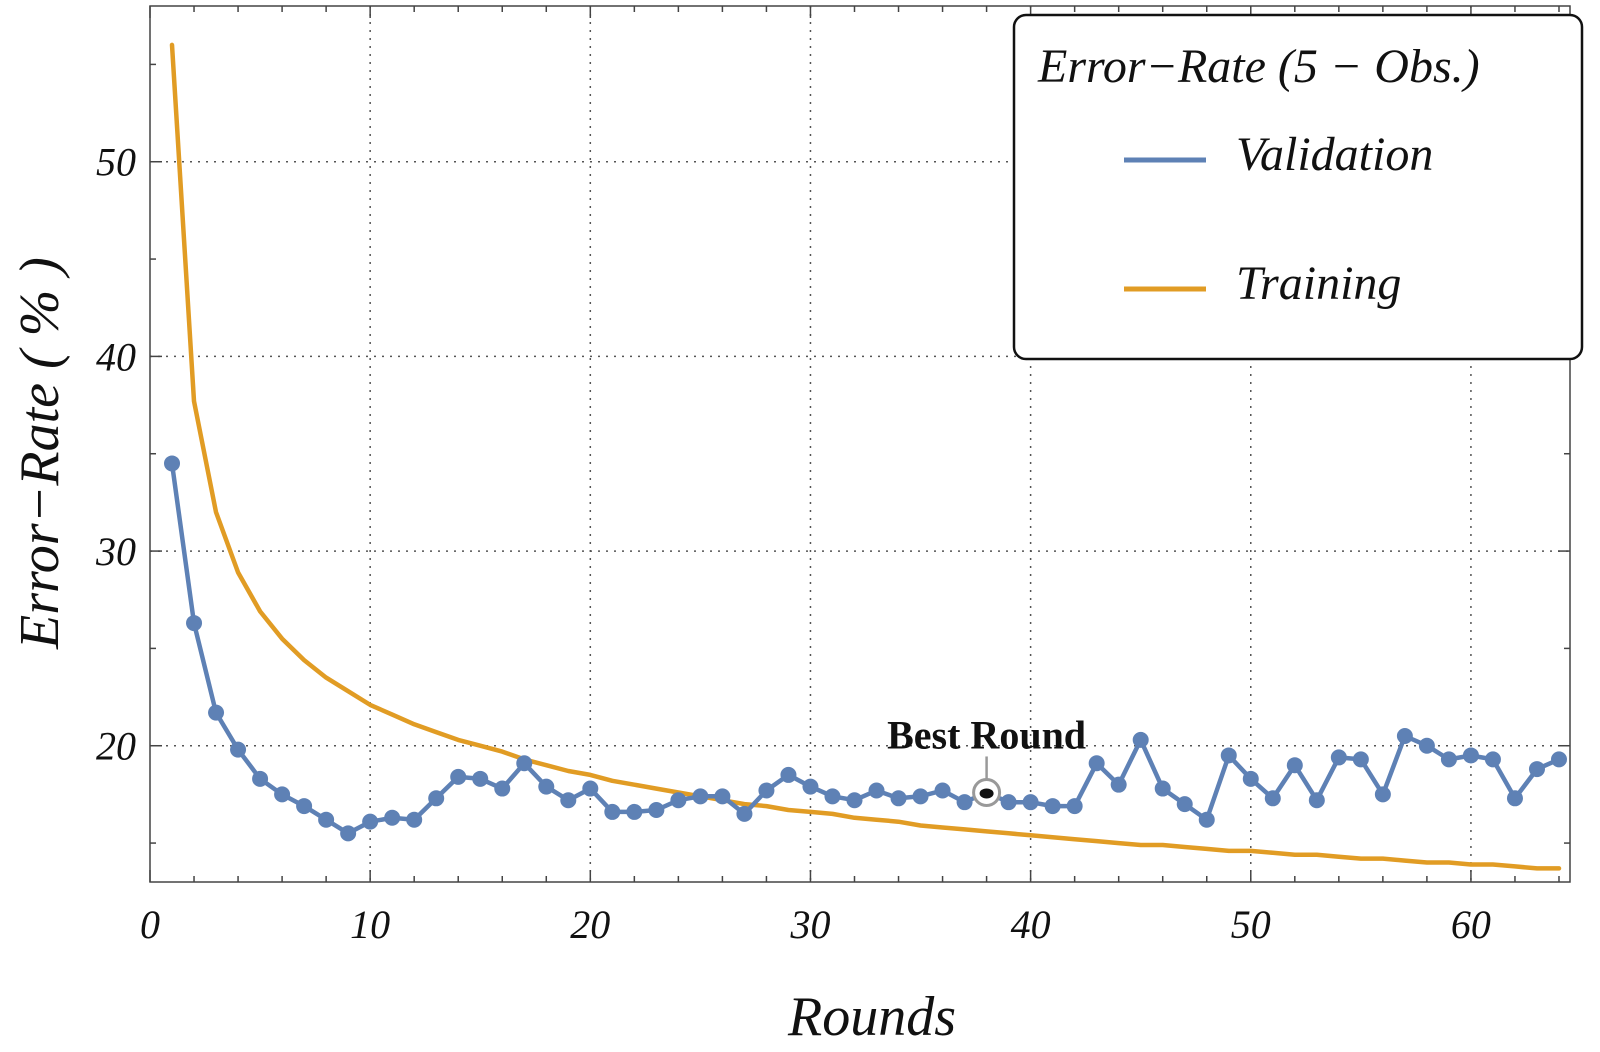 The image size is (1600, 1052). Describe the element at coordinates (871, 1017) in the screenshot. I see `x-axis-title: Rounds` at that location.